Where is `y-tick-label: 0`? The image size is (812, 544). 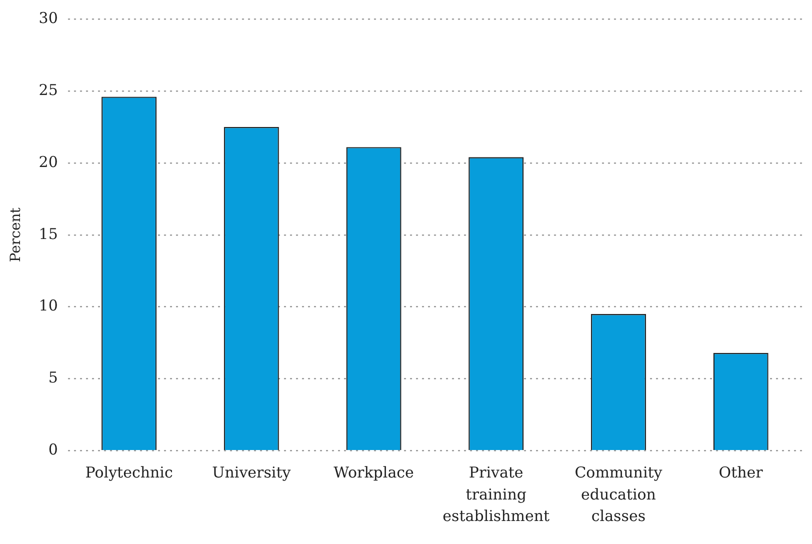
y-tick-label: 0 is located at coordinates (53, 449).